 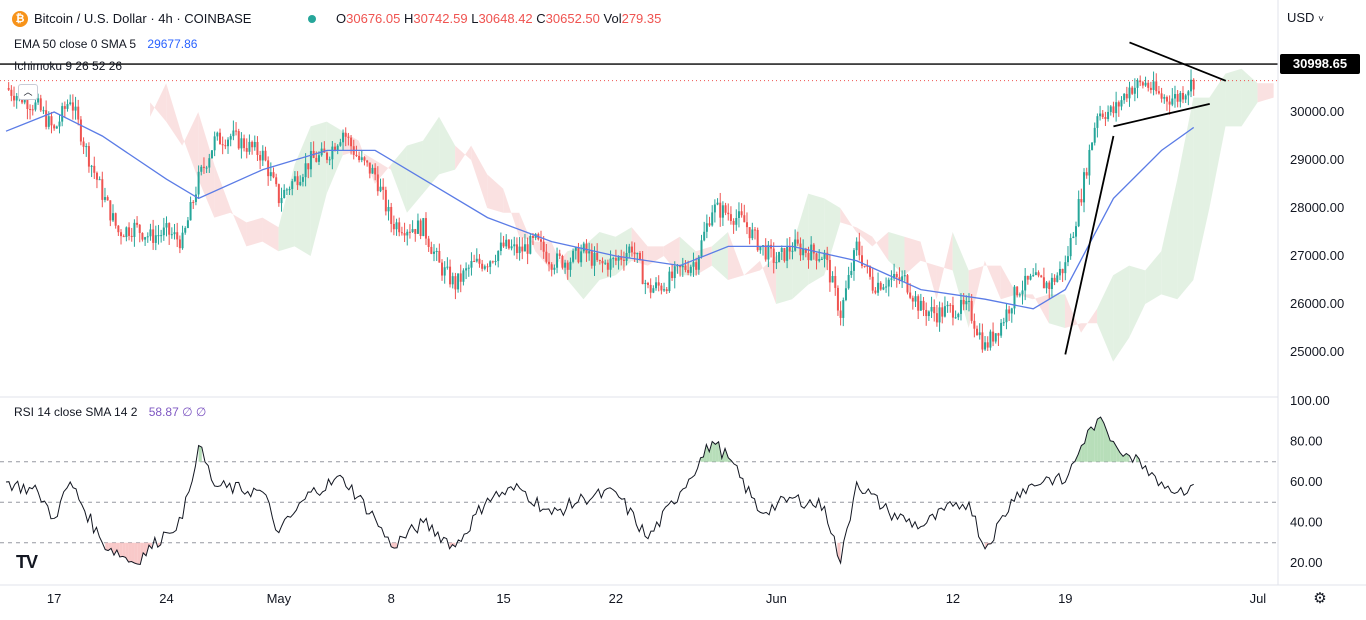 What do you see at coordinates (1178, 61) in the screenshot?
I see `triangle-upper-line` at bounding box center [1178, 61].